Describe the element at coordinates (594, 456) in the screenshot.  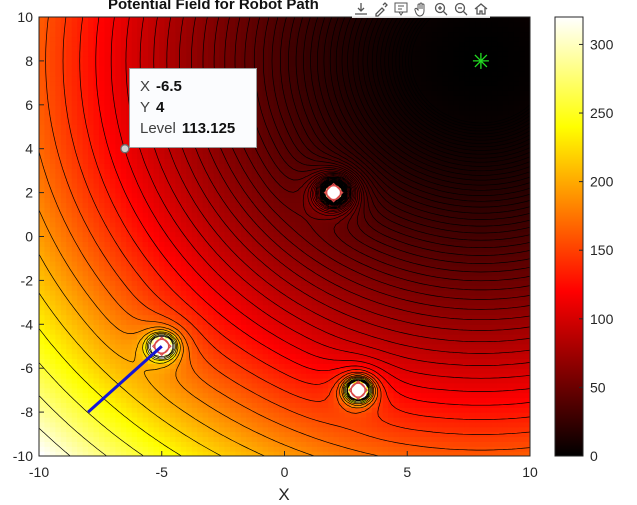
I see `colorbar-tick-label: 0` at that location.